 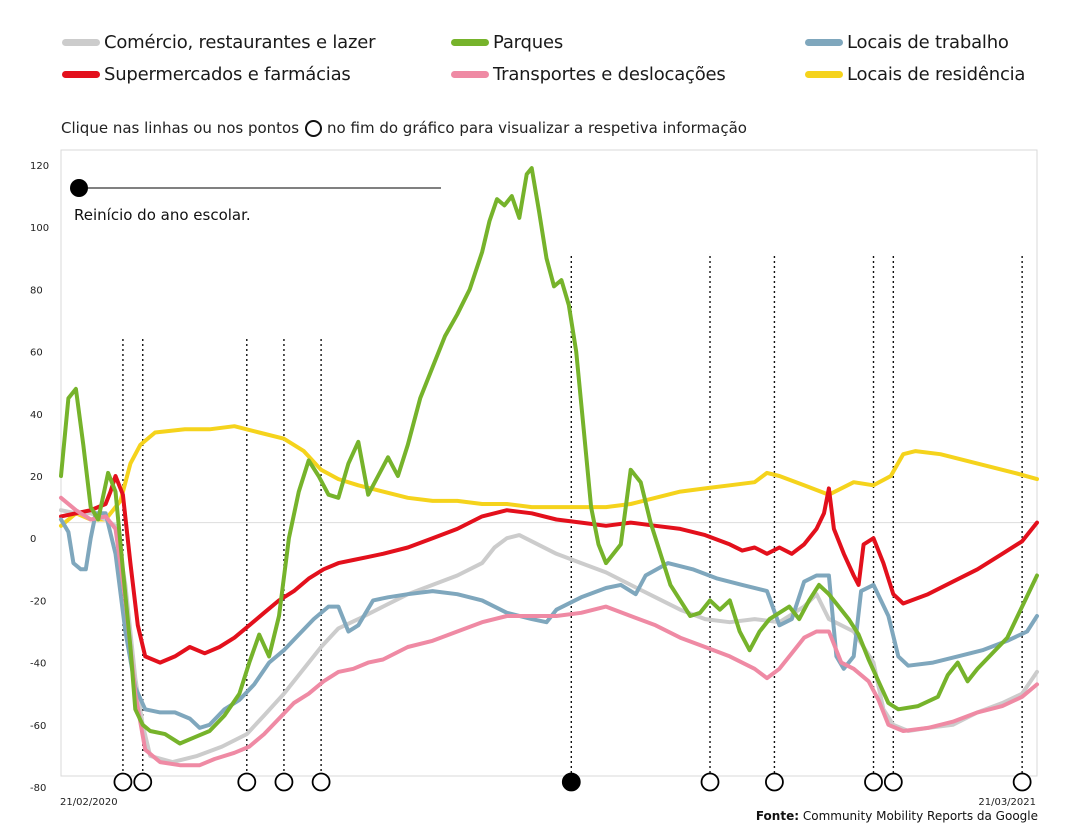 I want to click on y-tick-label: 40, so click(x=36, y=415).